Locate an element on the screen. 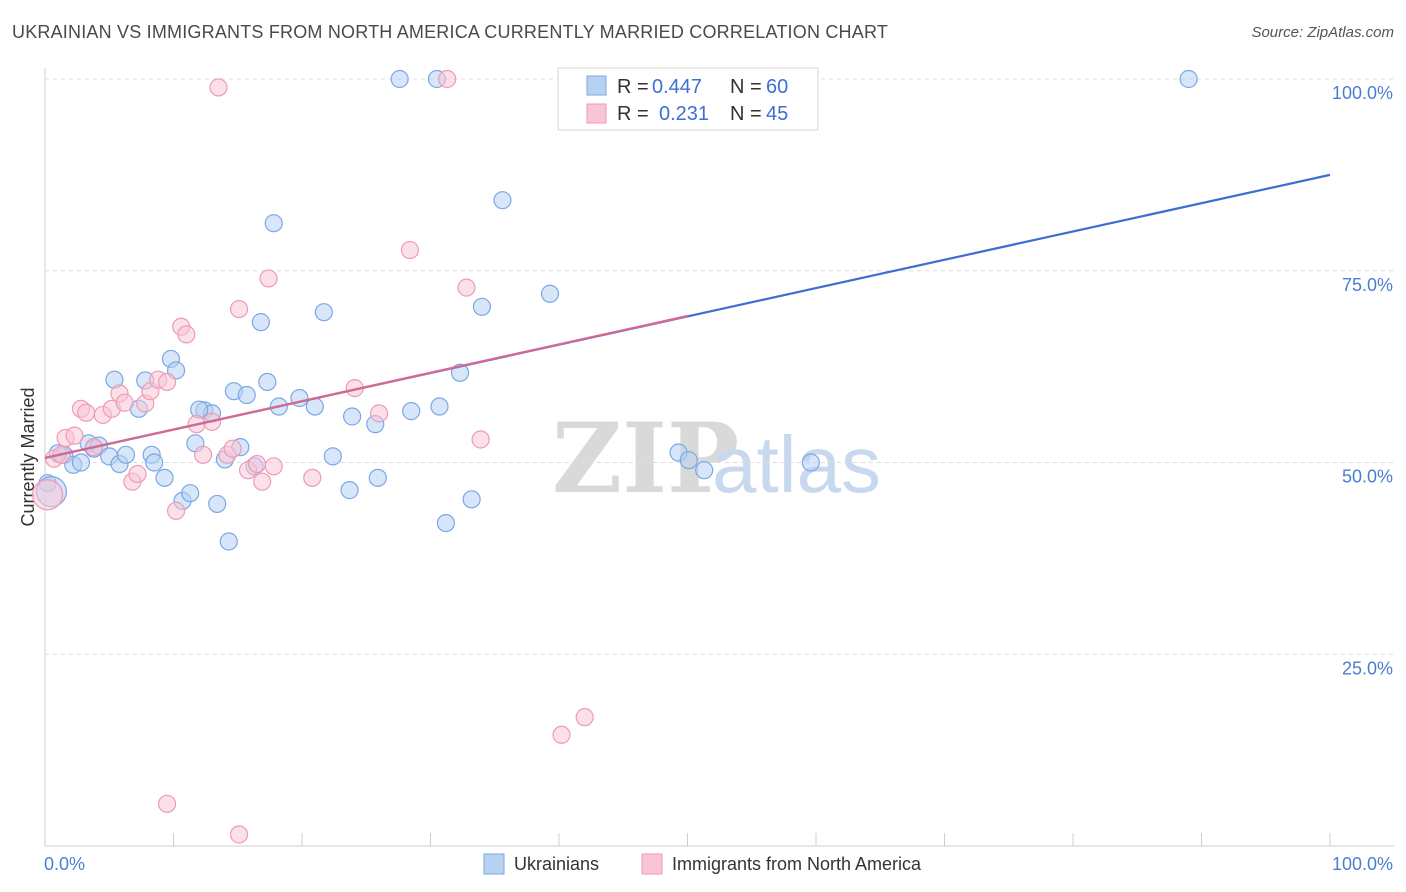  legend-n-label-a: N = is located at coordinates (746, 87).